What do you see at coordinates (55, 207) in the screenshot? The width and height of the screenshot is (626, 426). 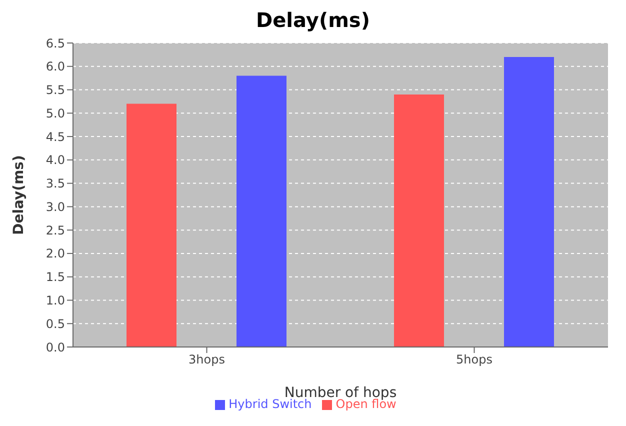 I see `y-tick-label: 3.0` at bounding box center [55, 207].